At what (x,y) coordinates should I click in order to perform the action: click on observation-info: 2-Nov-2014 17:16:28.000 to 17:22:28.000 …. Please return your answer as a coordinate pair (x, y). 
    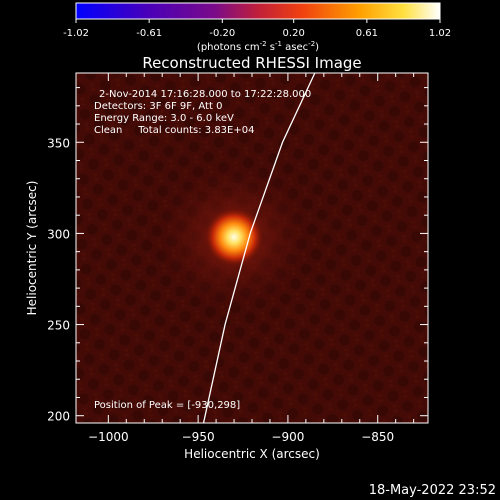
    Looking at the image, I should click on (202, 112).